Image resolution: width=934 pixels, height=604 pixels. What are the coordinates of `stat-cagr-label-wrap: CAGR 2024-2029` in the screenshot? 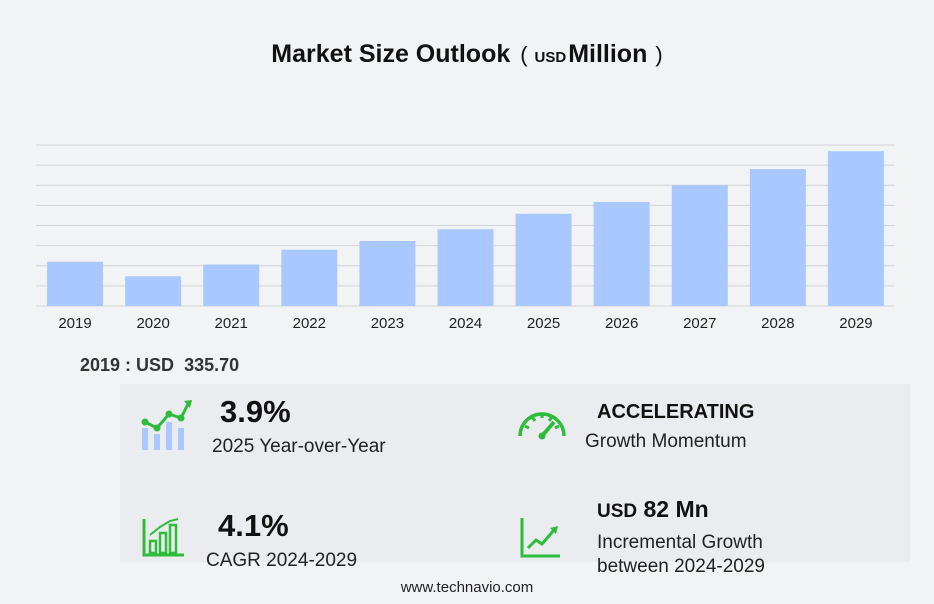 It's located at (281, 561).